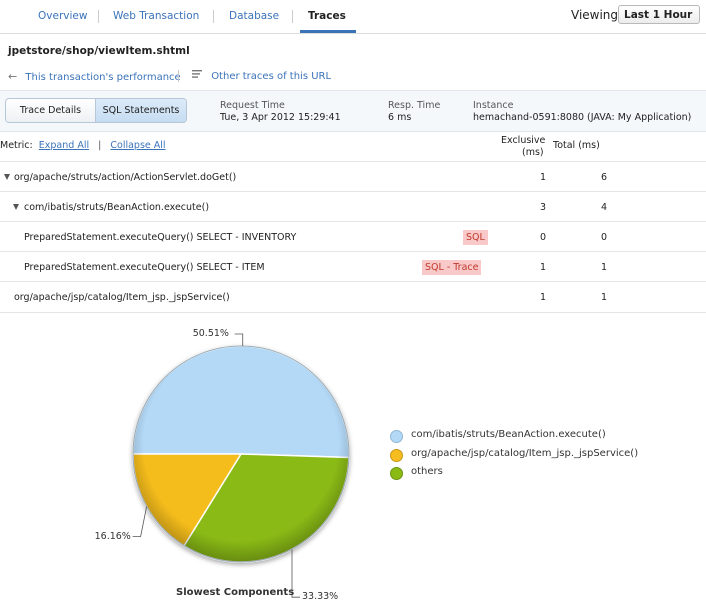 The image size is (706, 613). I want to click on col-header-total: Total (ms), so click(576, 145).